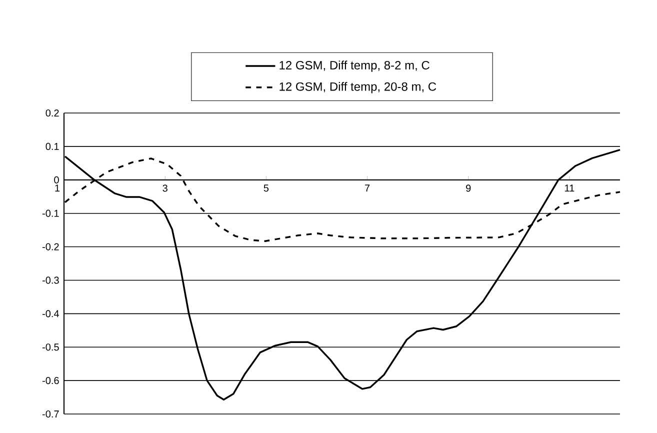 Image resolution: width=657 pixels, height=433 pixels. I want to click on x-tick-label: 9, so click(468, 188).